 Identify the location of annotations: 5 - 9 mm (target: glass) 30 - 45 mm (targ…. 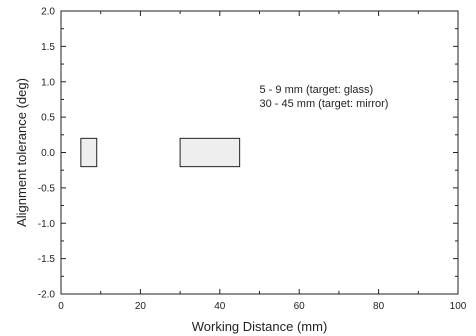
(324, 97).